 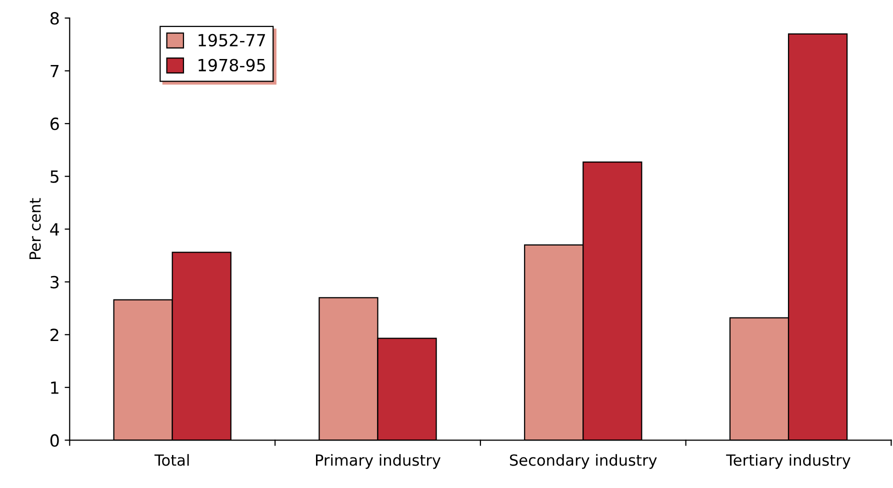 I want to click on y-tick-label: 2, so click(x=54, y=334).